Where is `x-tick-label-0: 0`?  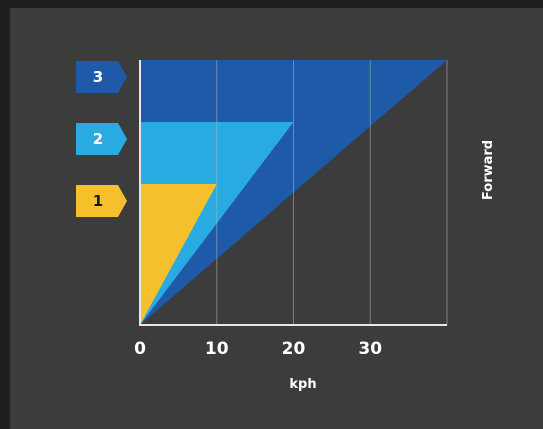
x-tick-label-0: 0 is located at coordinates (140, 349).